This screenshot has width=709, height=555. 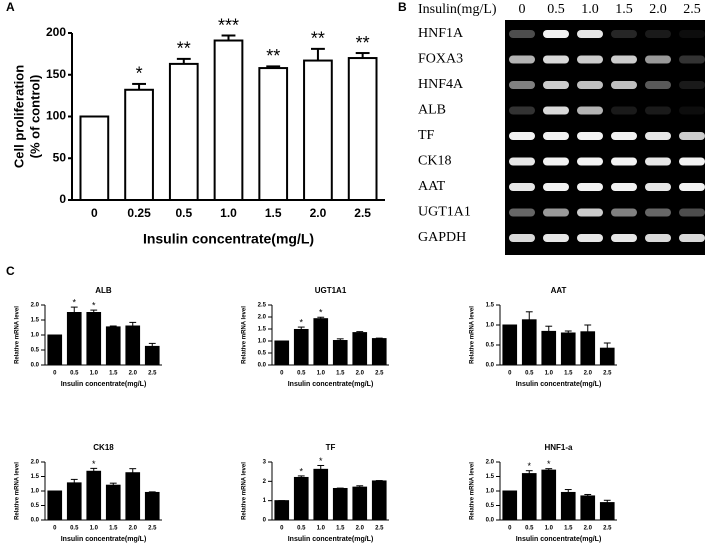 I want to click on y-tick-label: 2.5, so click(x=262, y=306).